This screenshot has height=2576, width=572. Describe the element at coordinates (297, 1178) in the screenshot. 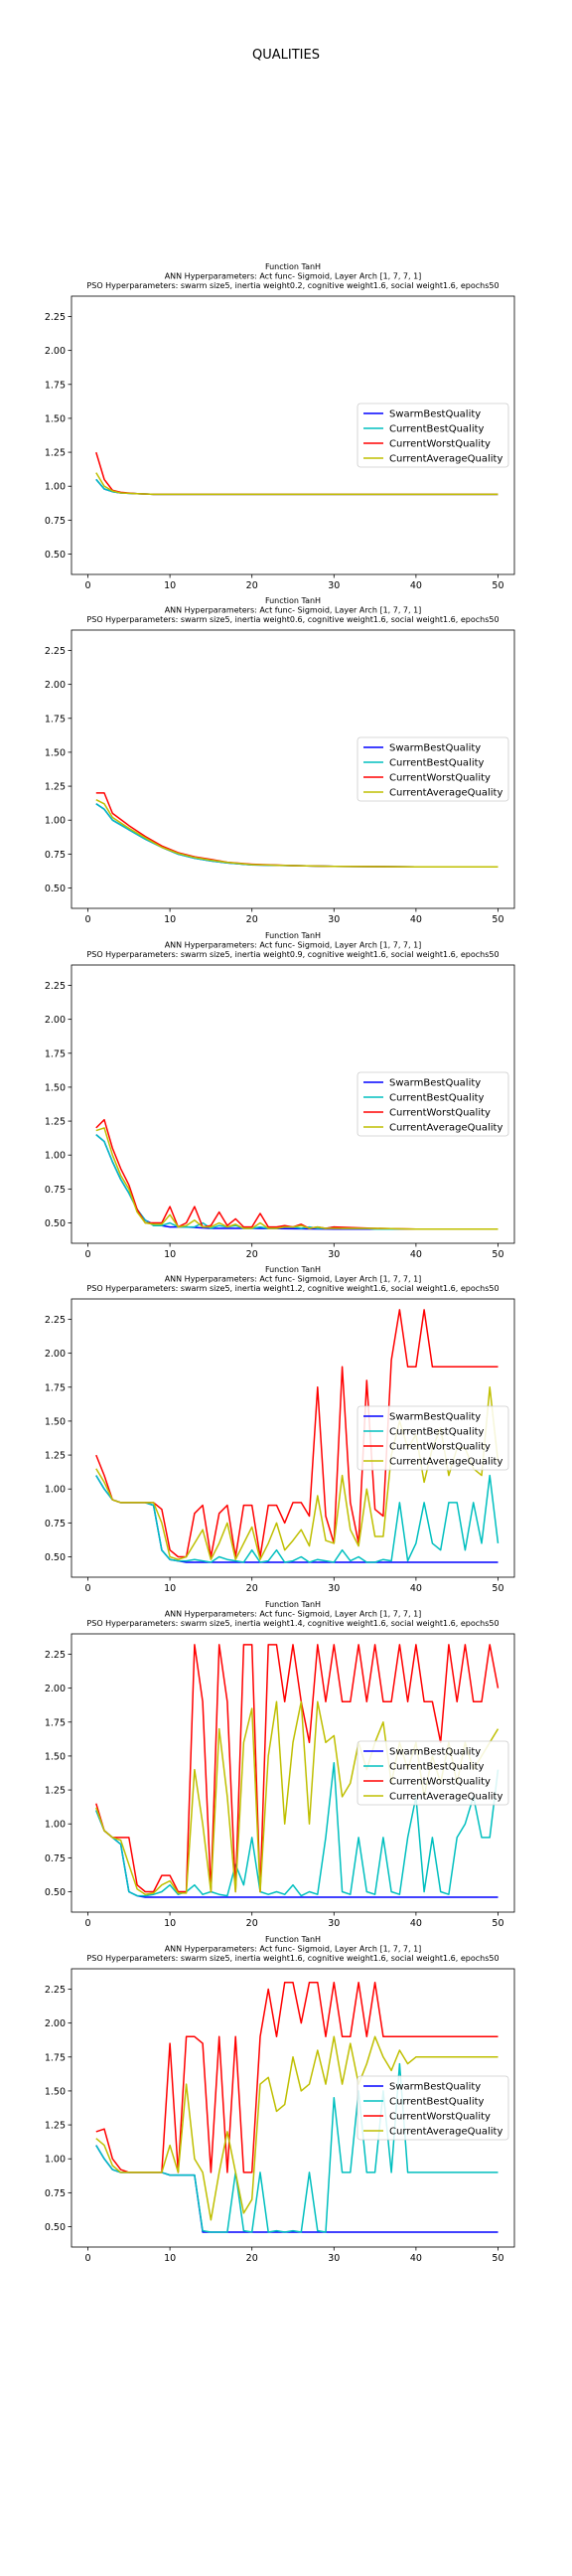

I see `series-line-CurrentAverageQuality` at that location.